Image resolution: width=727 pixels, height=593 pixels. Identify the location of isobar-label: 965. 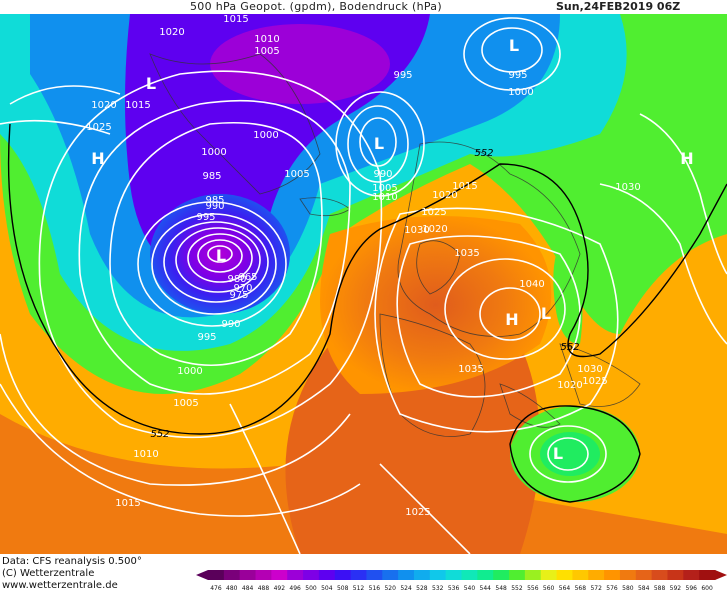
(247, 277).